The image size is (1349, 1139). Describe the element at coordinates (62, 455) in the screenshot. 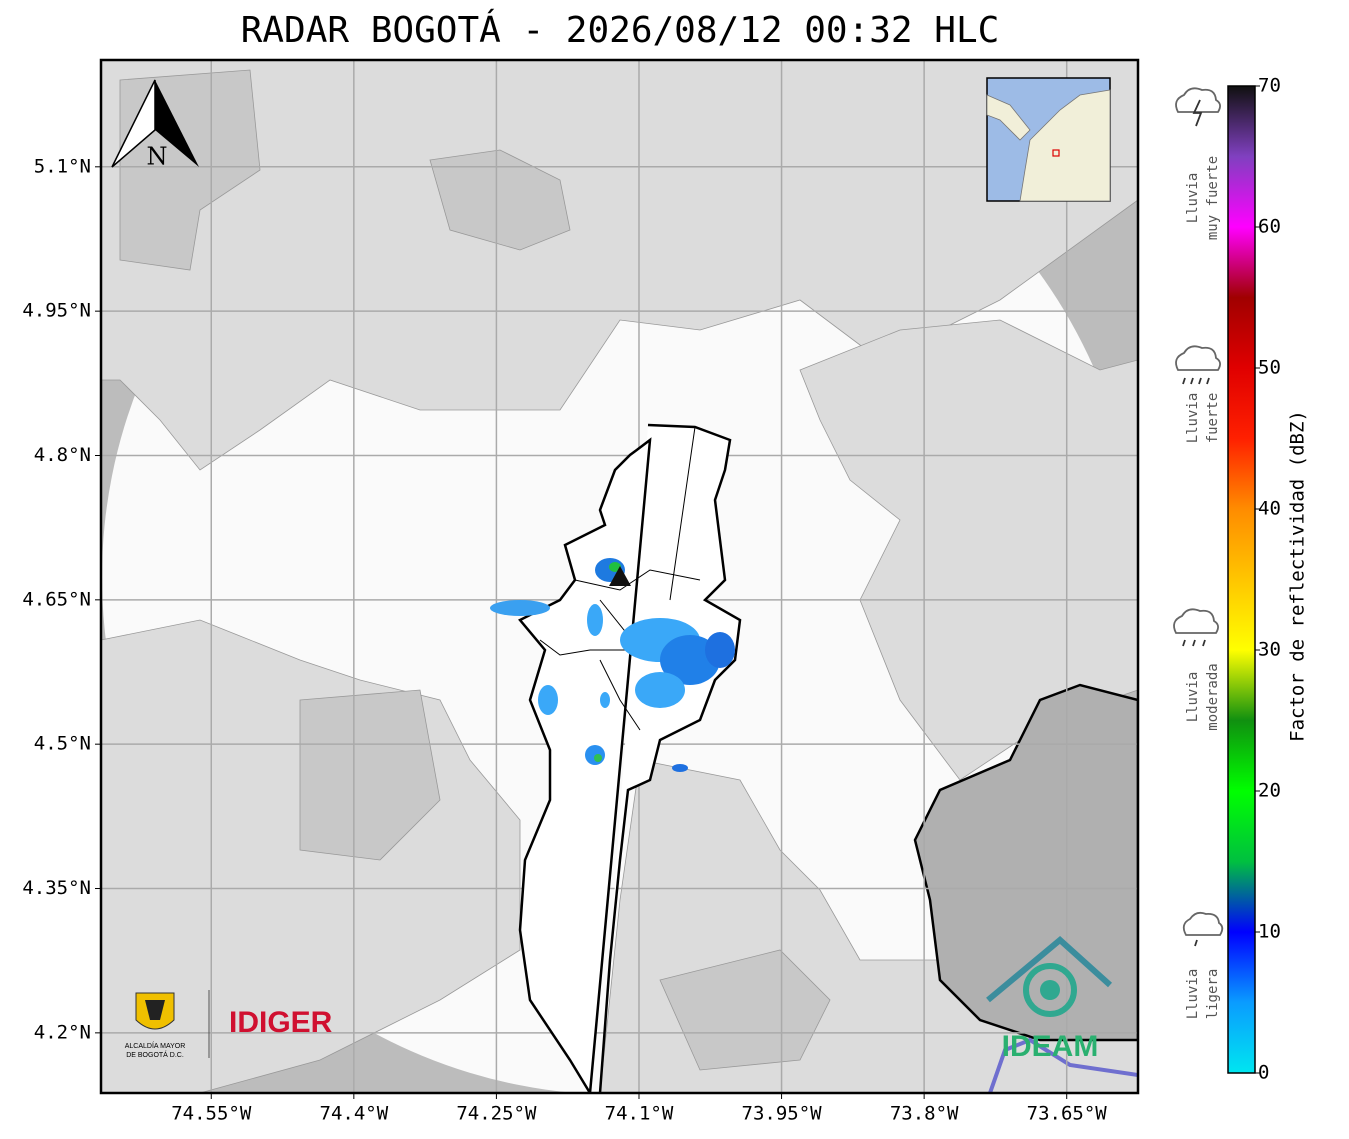

I see `y-tick-label: 4.8°N` at that location.